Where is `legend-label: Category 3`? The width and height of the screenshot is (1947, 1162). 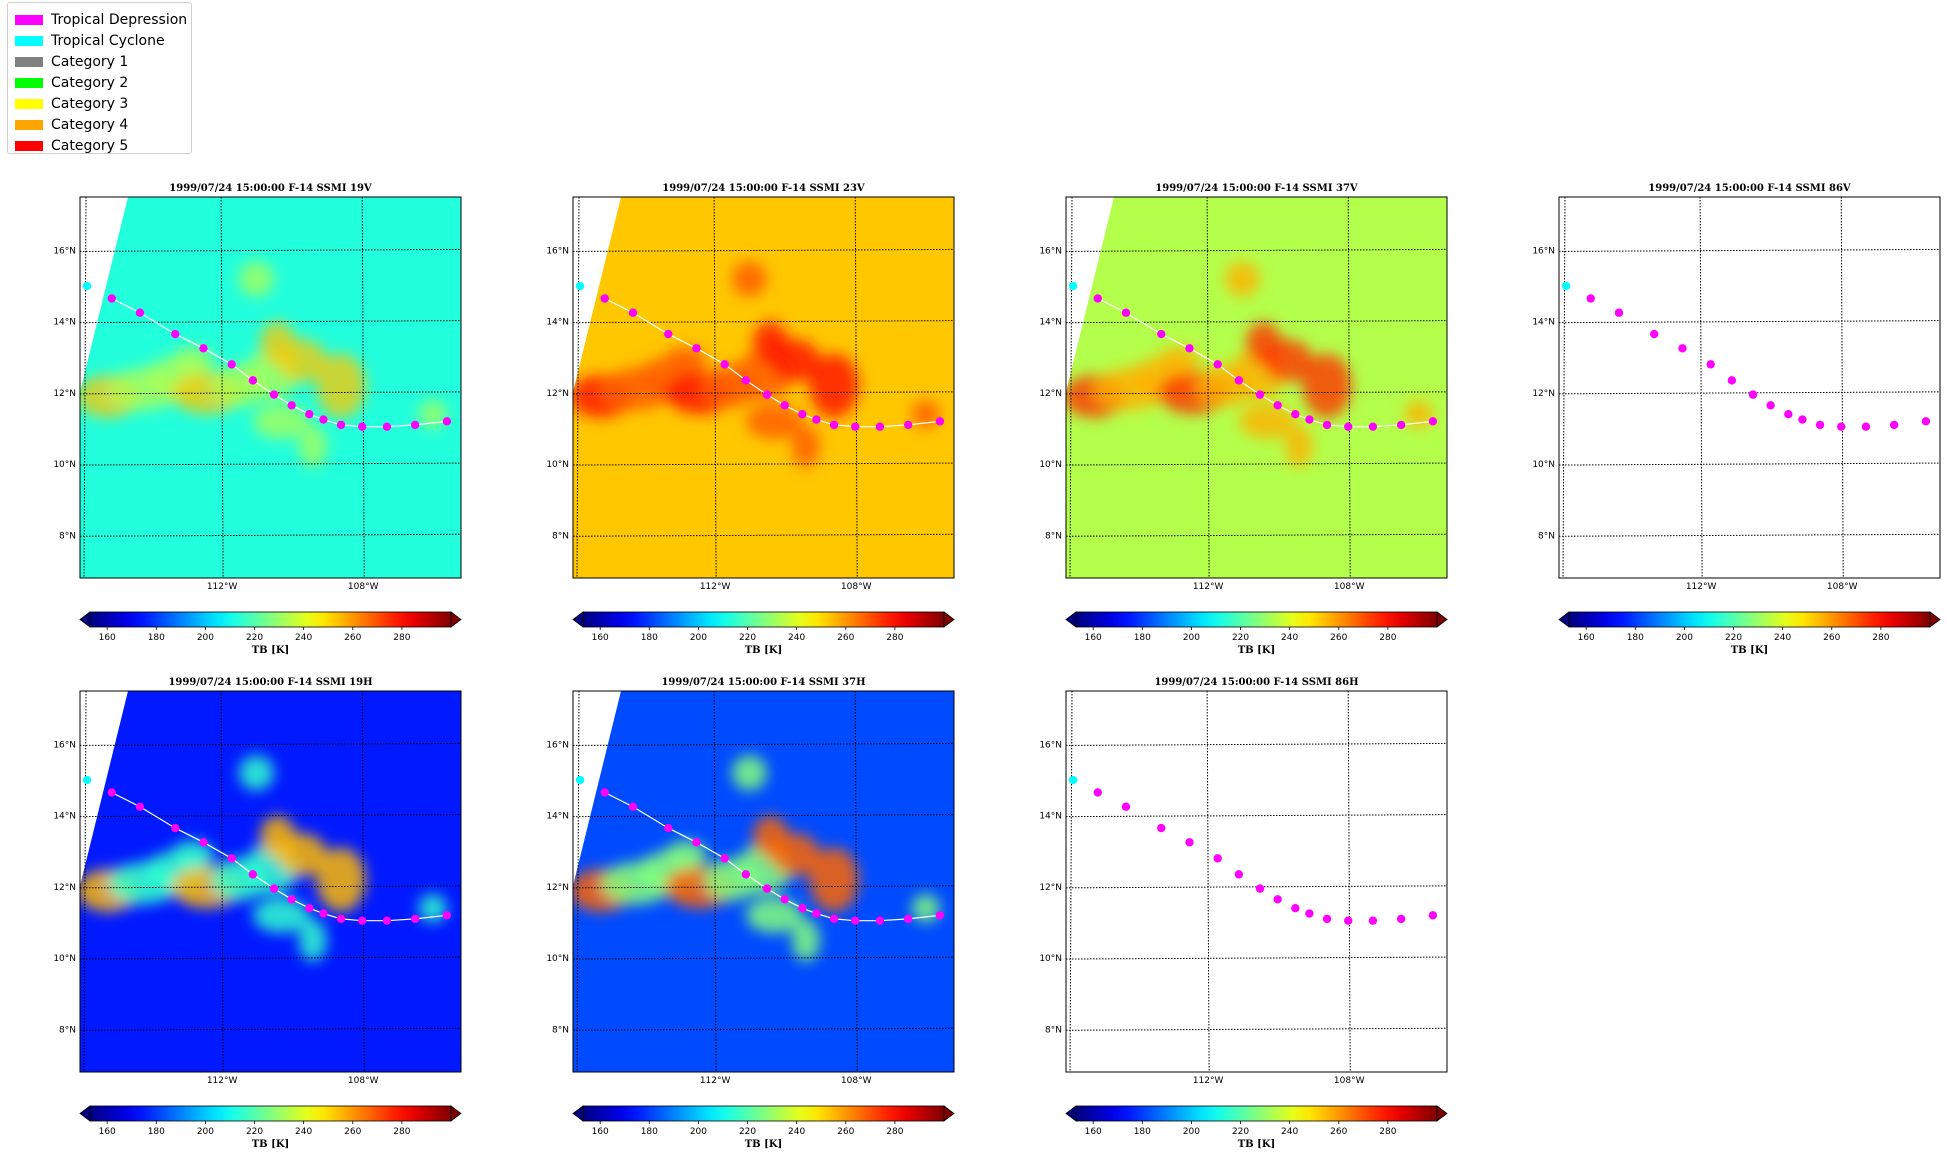 legend-label: Category 3 is located at coordinates (90, 103).